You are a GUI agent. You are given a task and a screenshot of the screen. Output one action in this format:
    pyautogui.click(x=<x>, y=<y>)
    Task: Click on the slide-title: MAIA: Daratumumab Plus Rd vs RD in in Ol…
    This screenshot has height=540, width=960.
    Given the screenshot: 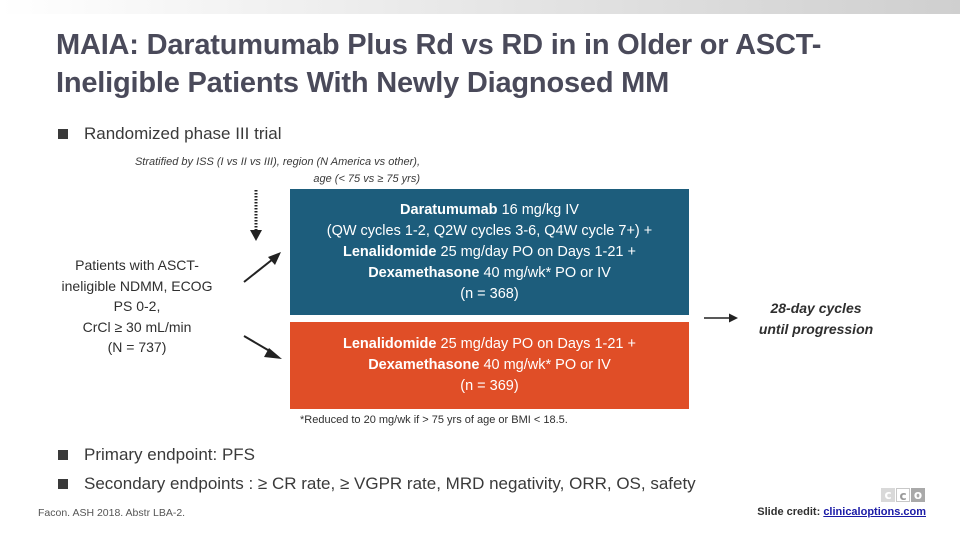 What is the action you would take?
    pyautogui.click(x=496, y=64)
    